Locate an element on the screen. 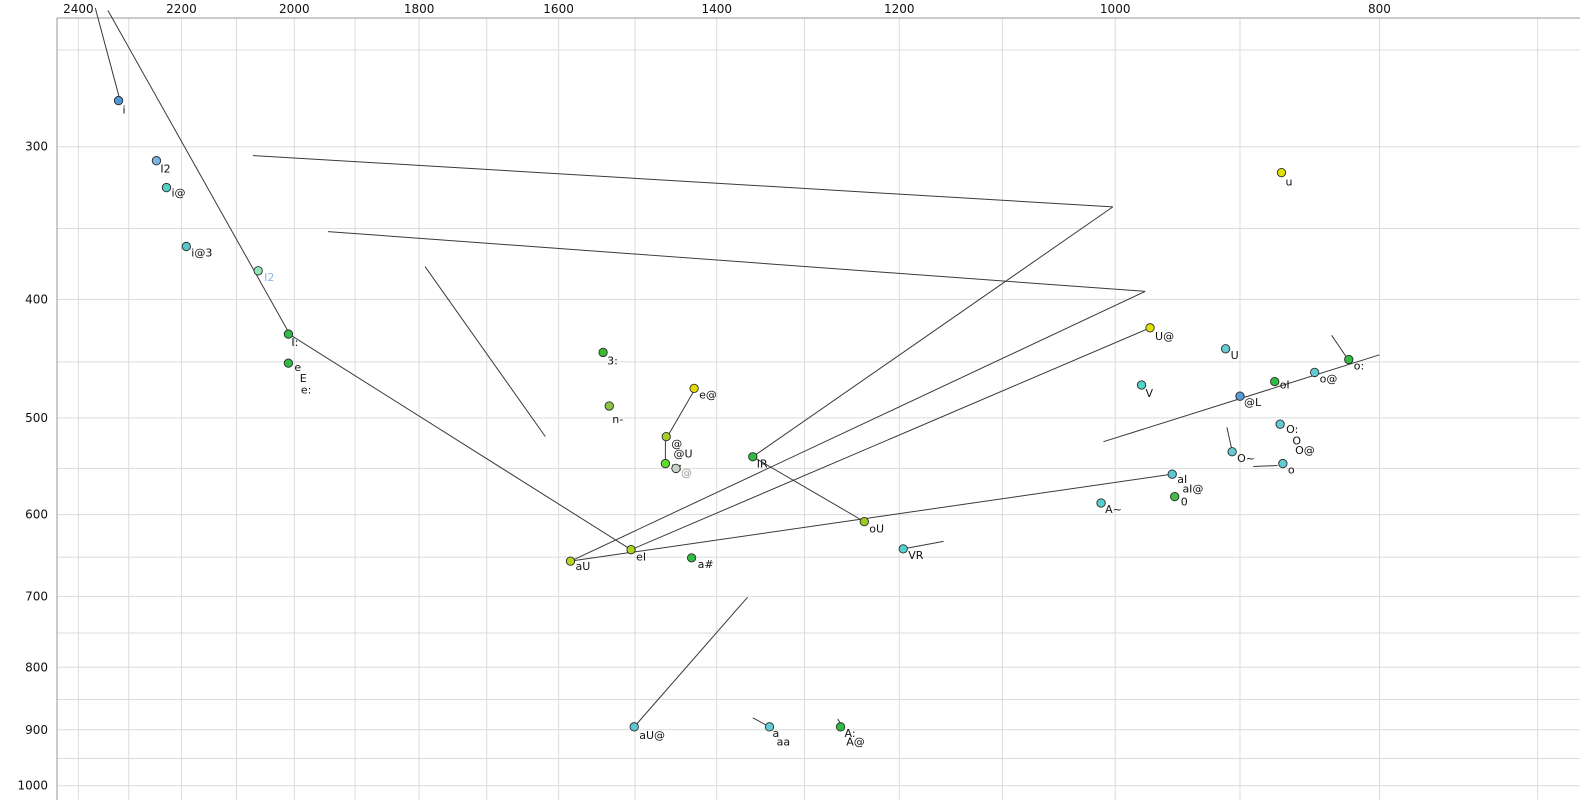 The height and width of the screenshot is (800, 1580). x-tick-label: 800 is located at coordinates (1379, 9).